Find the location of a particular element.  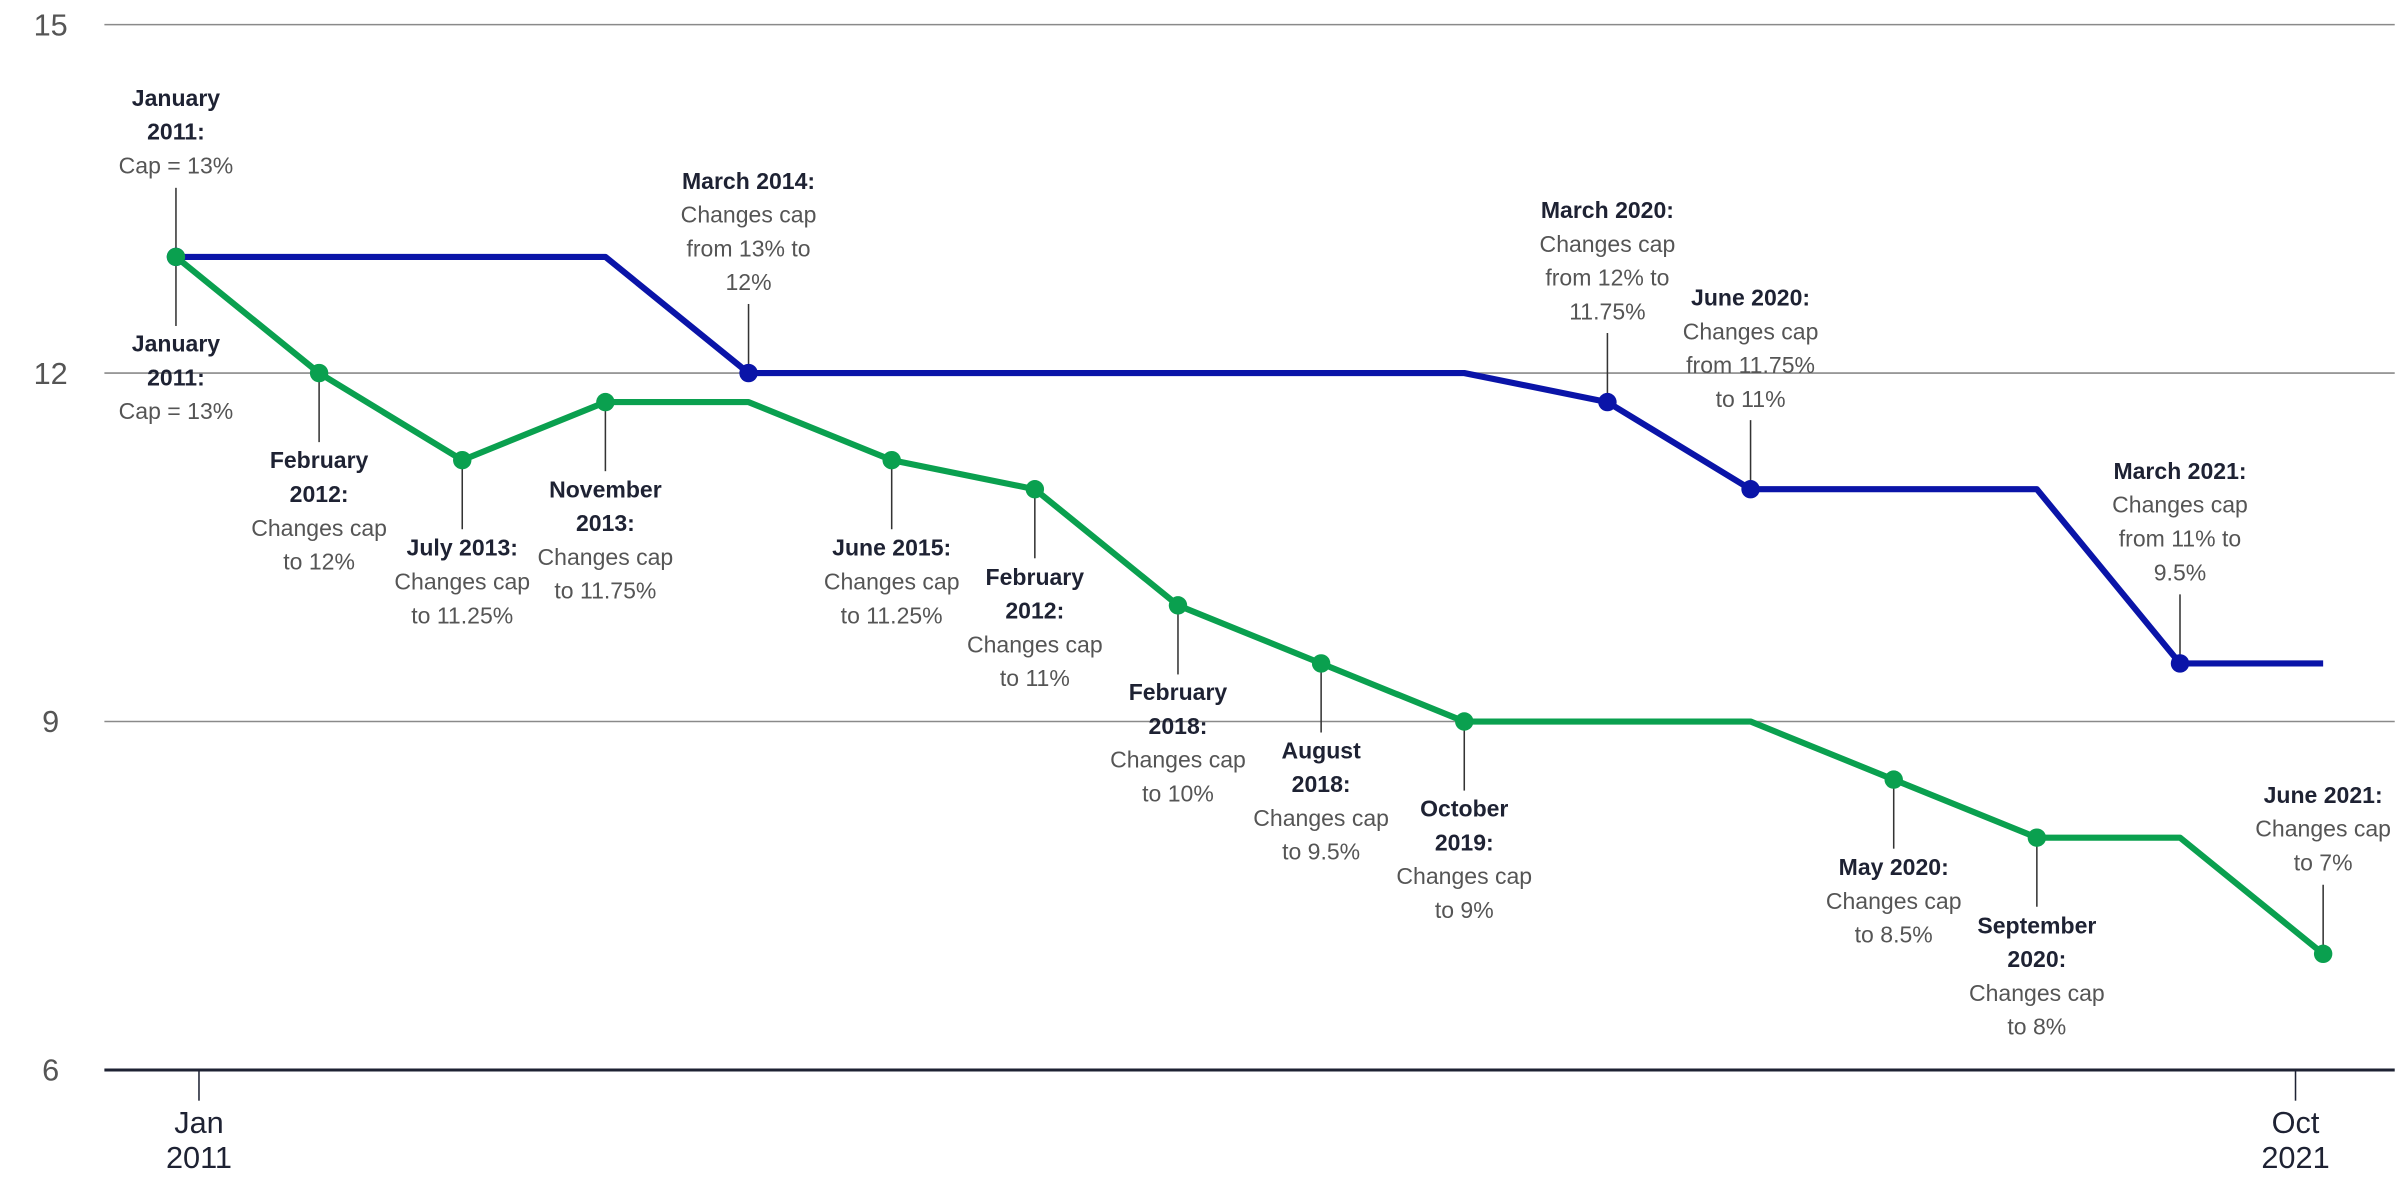

x-label-box: Oct 2021 is located at coordinates (2295, 1141).